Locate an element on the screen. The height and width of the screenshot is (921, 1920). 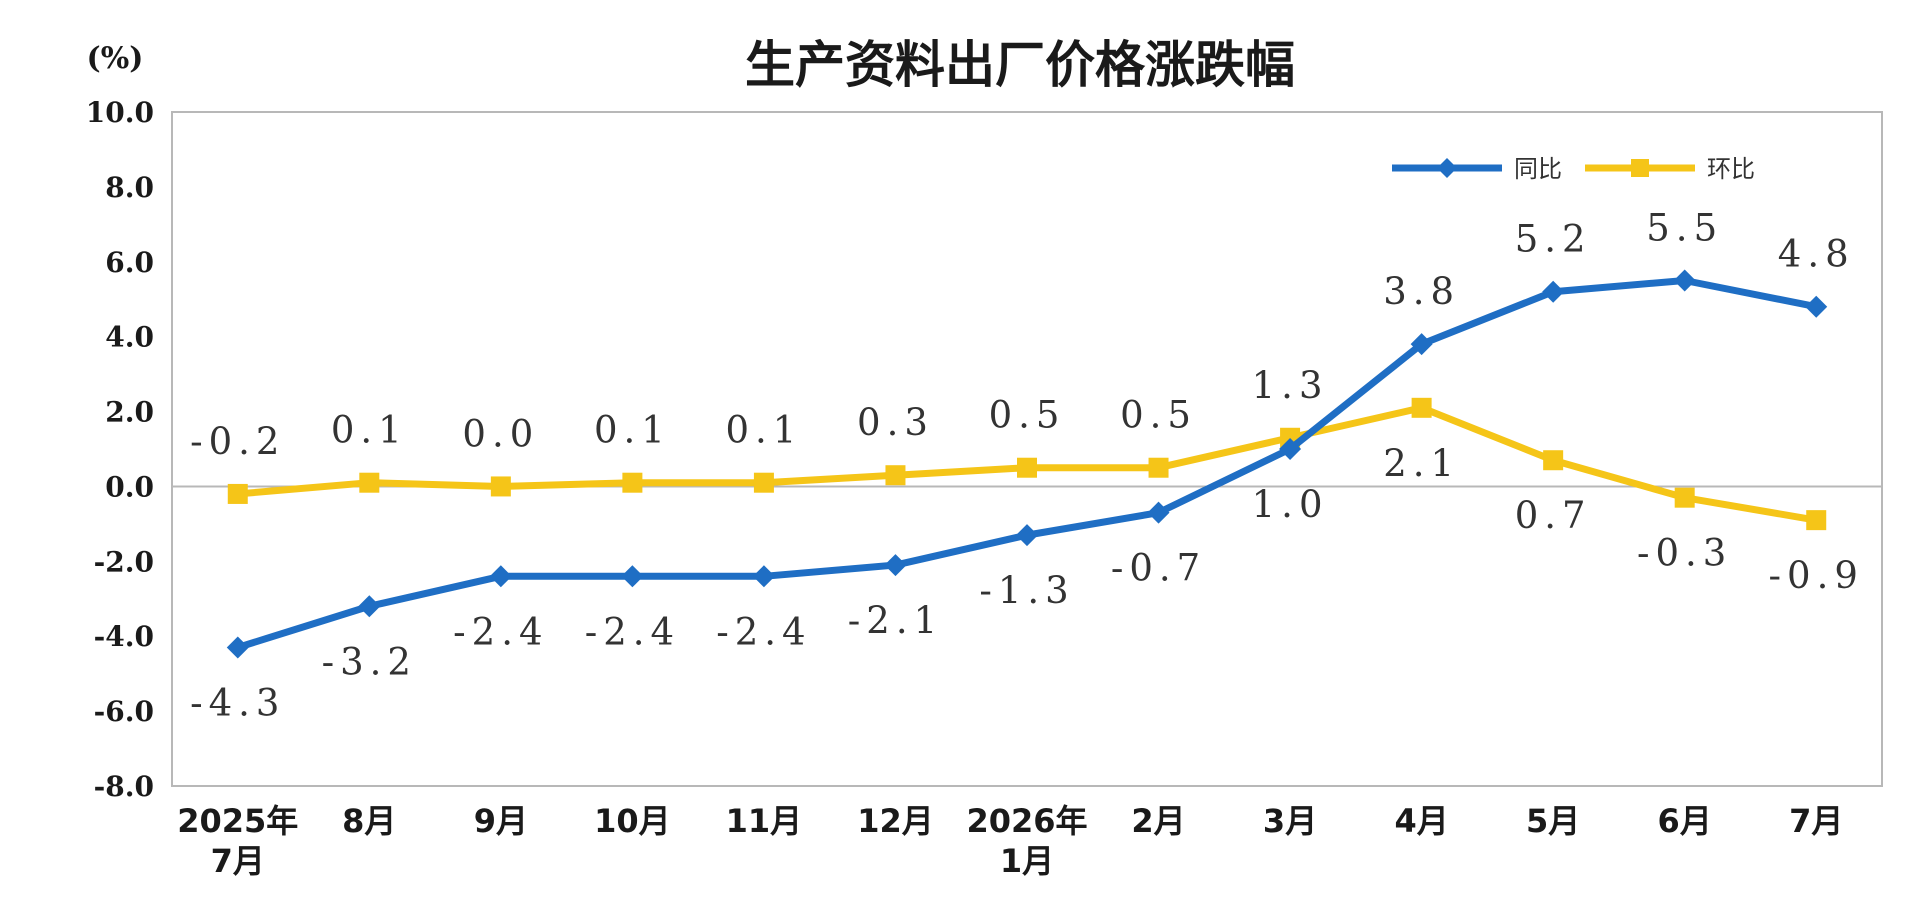
x-tick-label: 8月 is located at coordinates (369, 821).